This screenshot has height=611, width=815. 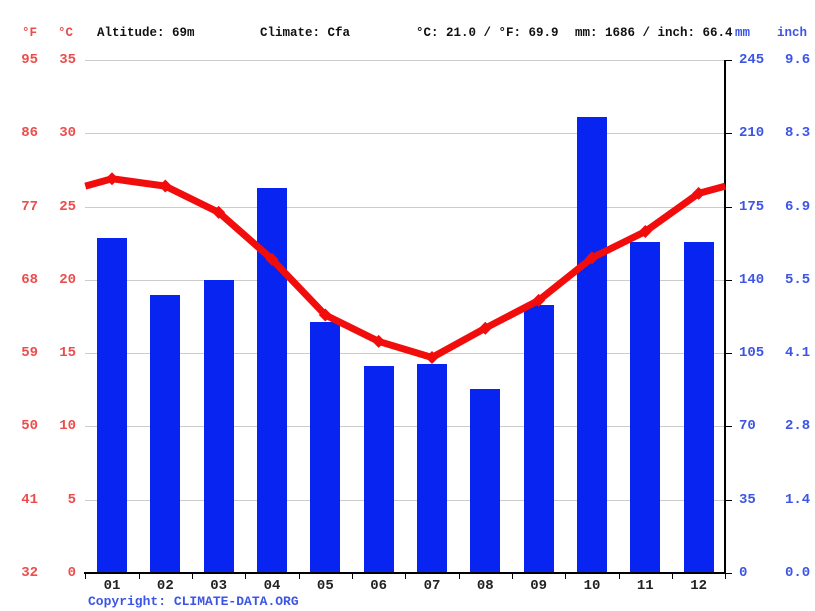 I want to click on left-axis-c-25: 25, so click(x=67, y=206).